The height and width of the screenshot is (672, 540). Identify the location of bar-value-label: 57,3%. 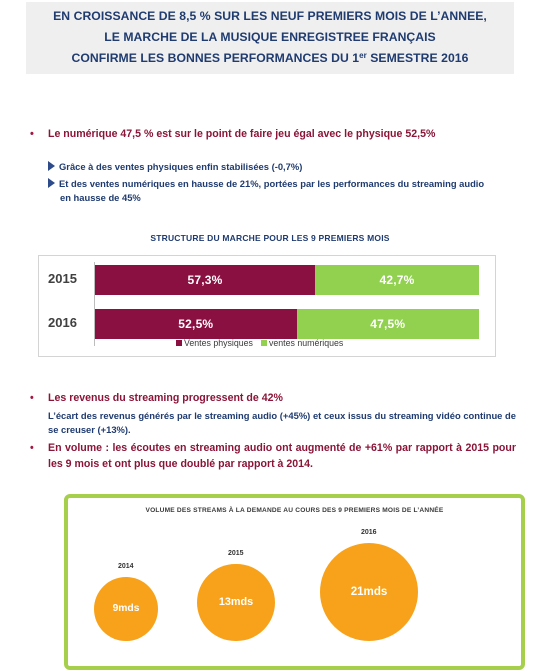
(205, 280).